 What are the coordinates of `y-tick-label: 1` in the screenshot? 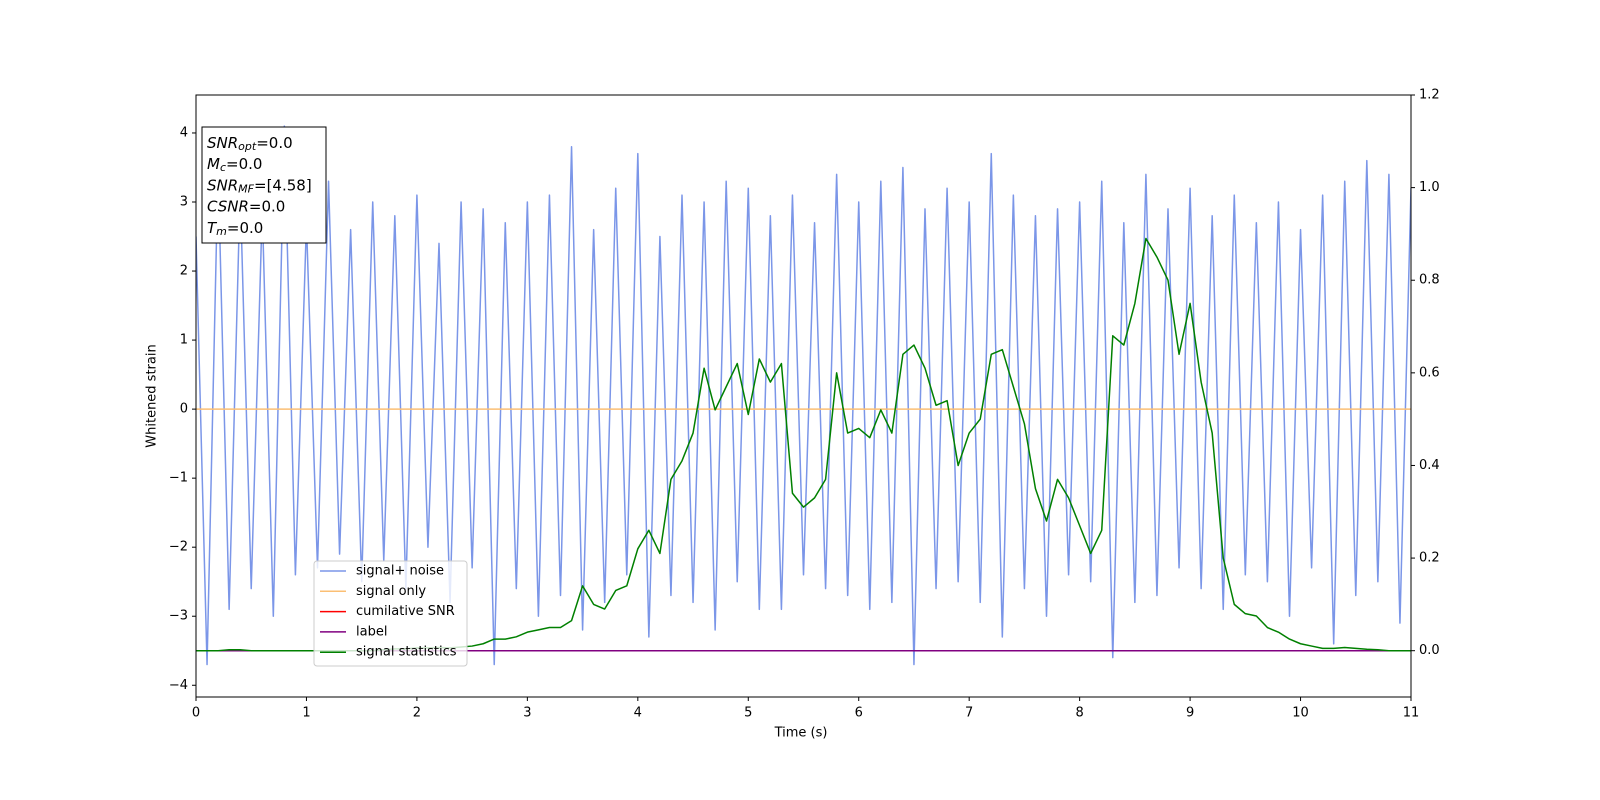 It's located at (184, 340).